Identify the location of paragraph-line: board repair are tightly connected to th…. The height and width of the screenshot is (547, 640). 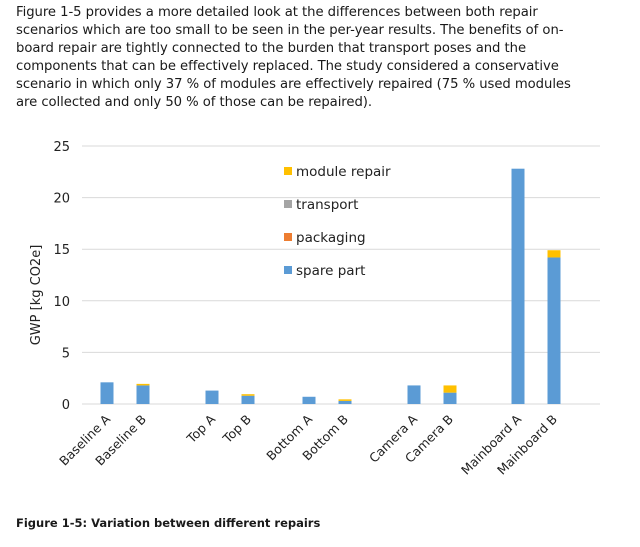
(271, 48).